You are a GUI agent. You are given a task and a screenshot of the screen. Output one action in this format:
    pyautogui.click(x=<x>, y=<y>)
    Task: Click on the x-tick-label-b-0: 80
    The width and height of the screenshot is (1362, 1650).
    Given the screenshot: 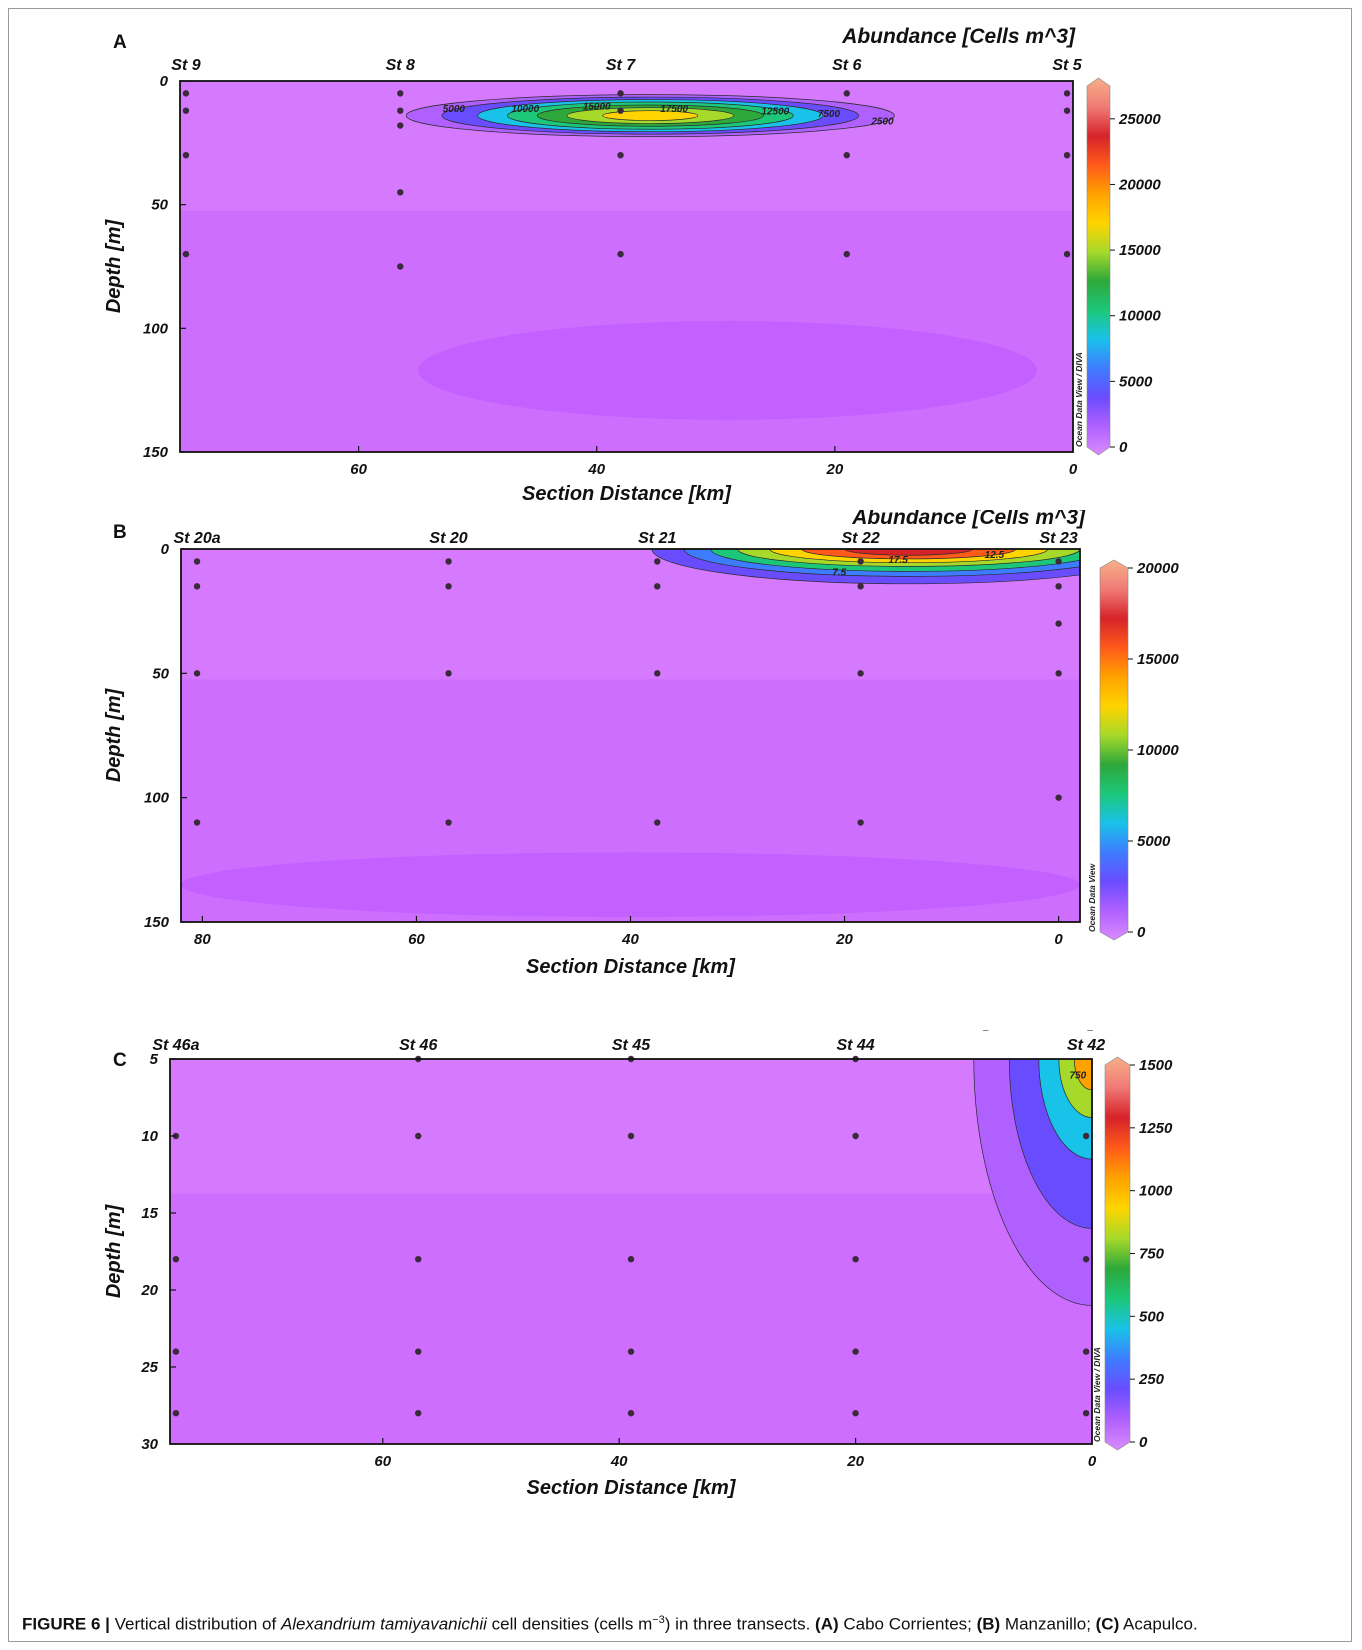 What is the action you would take?
    pyautogui.click(x=202, y=939)
    